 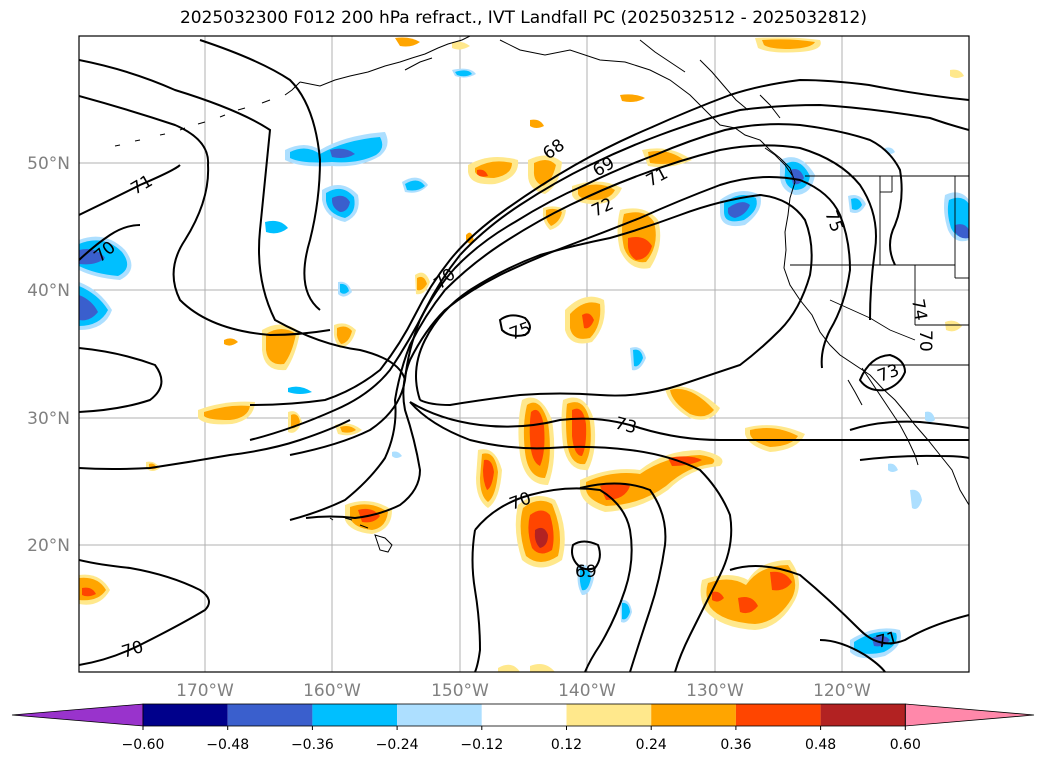 I want to click on colorbar-tick-label: −0.60, so click(x=143, y=745).